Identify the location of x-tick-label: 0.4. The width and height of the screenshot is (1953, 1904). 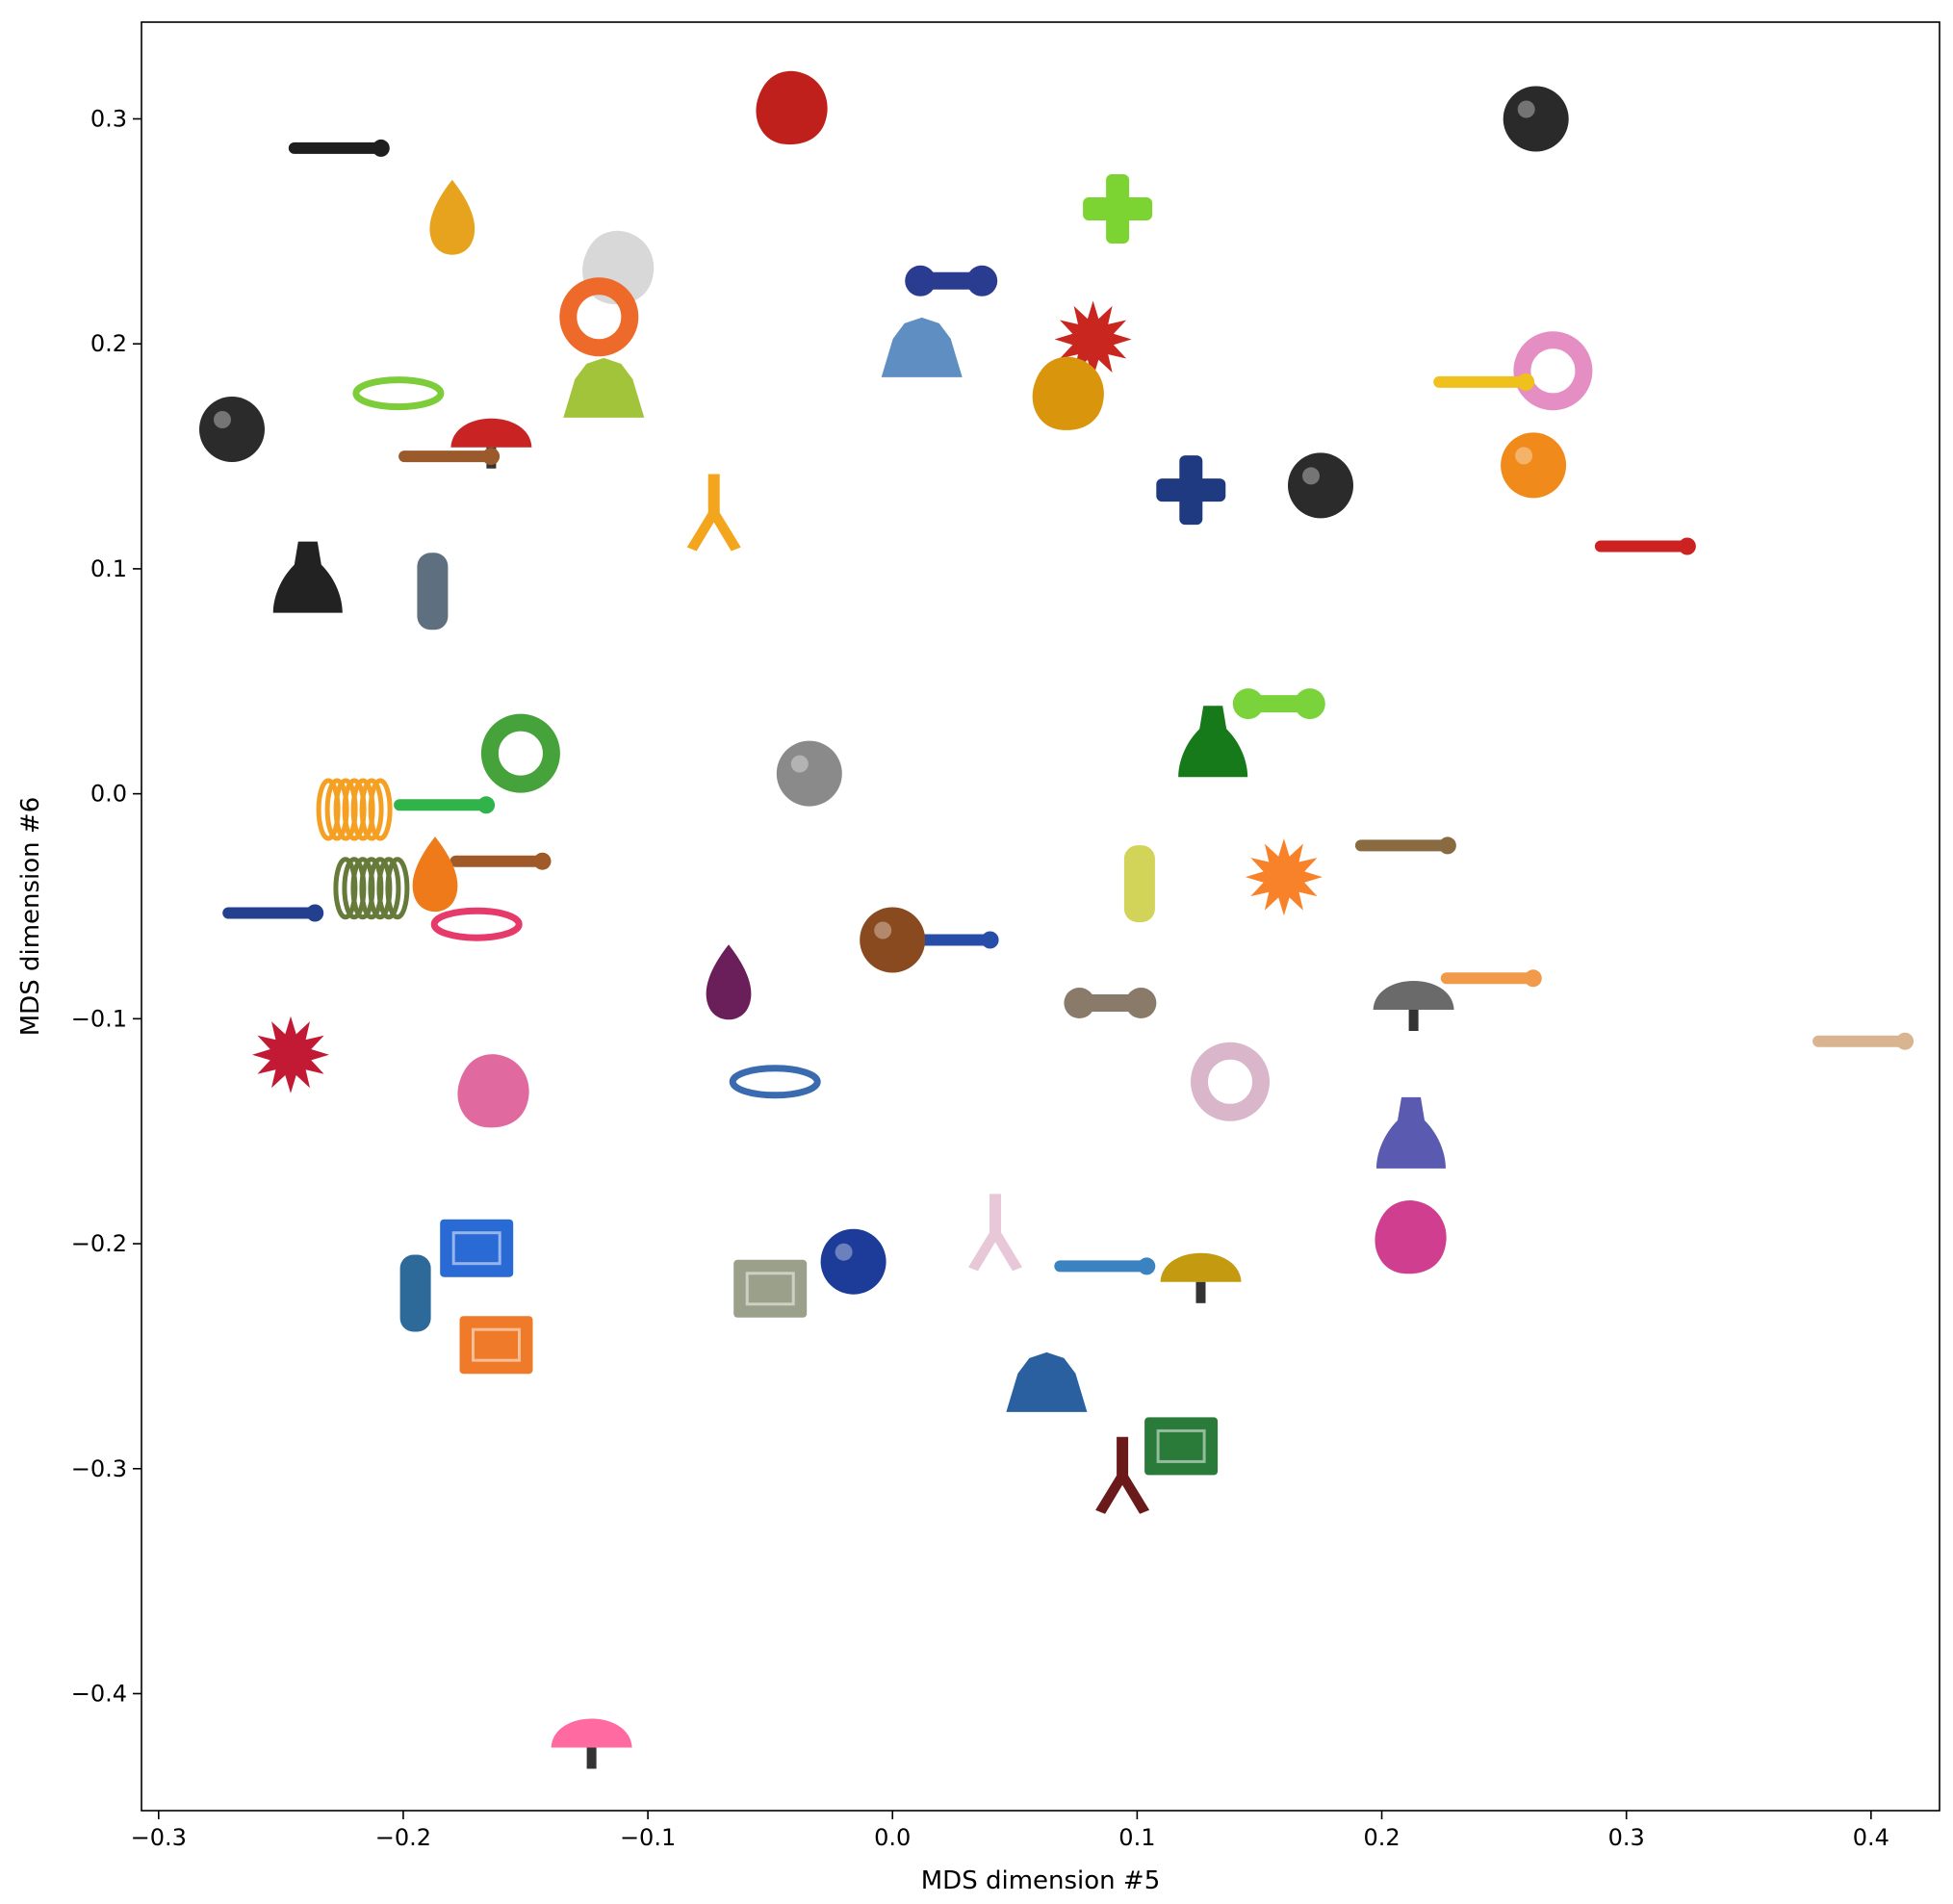
(1871, 1838).